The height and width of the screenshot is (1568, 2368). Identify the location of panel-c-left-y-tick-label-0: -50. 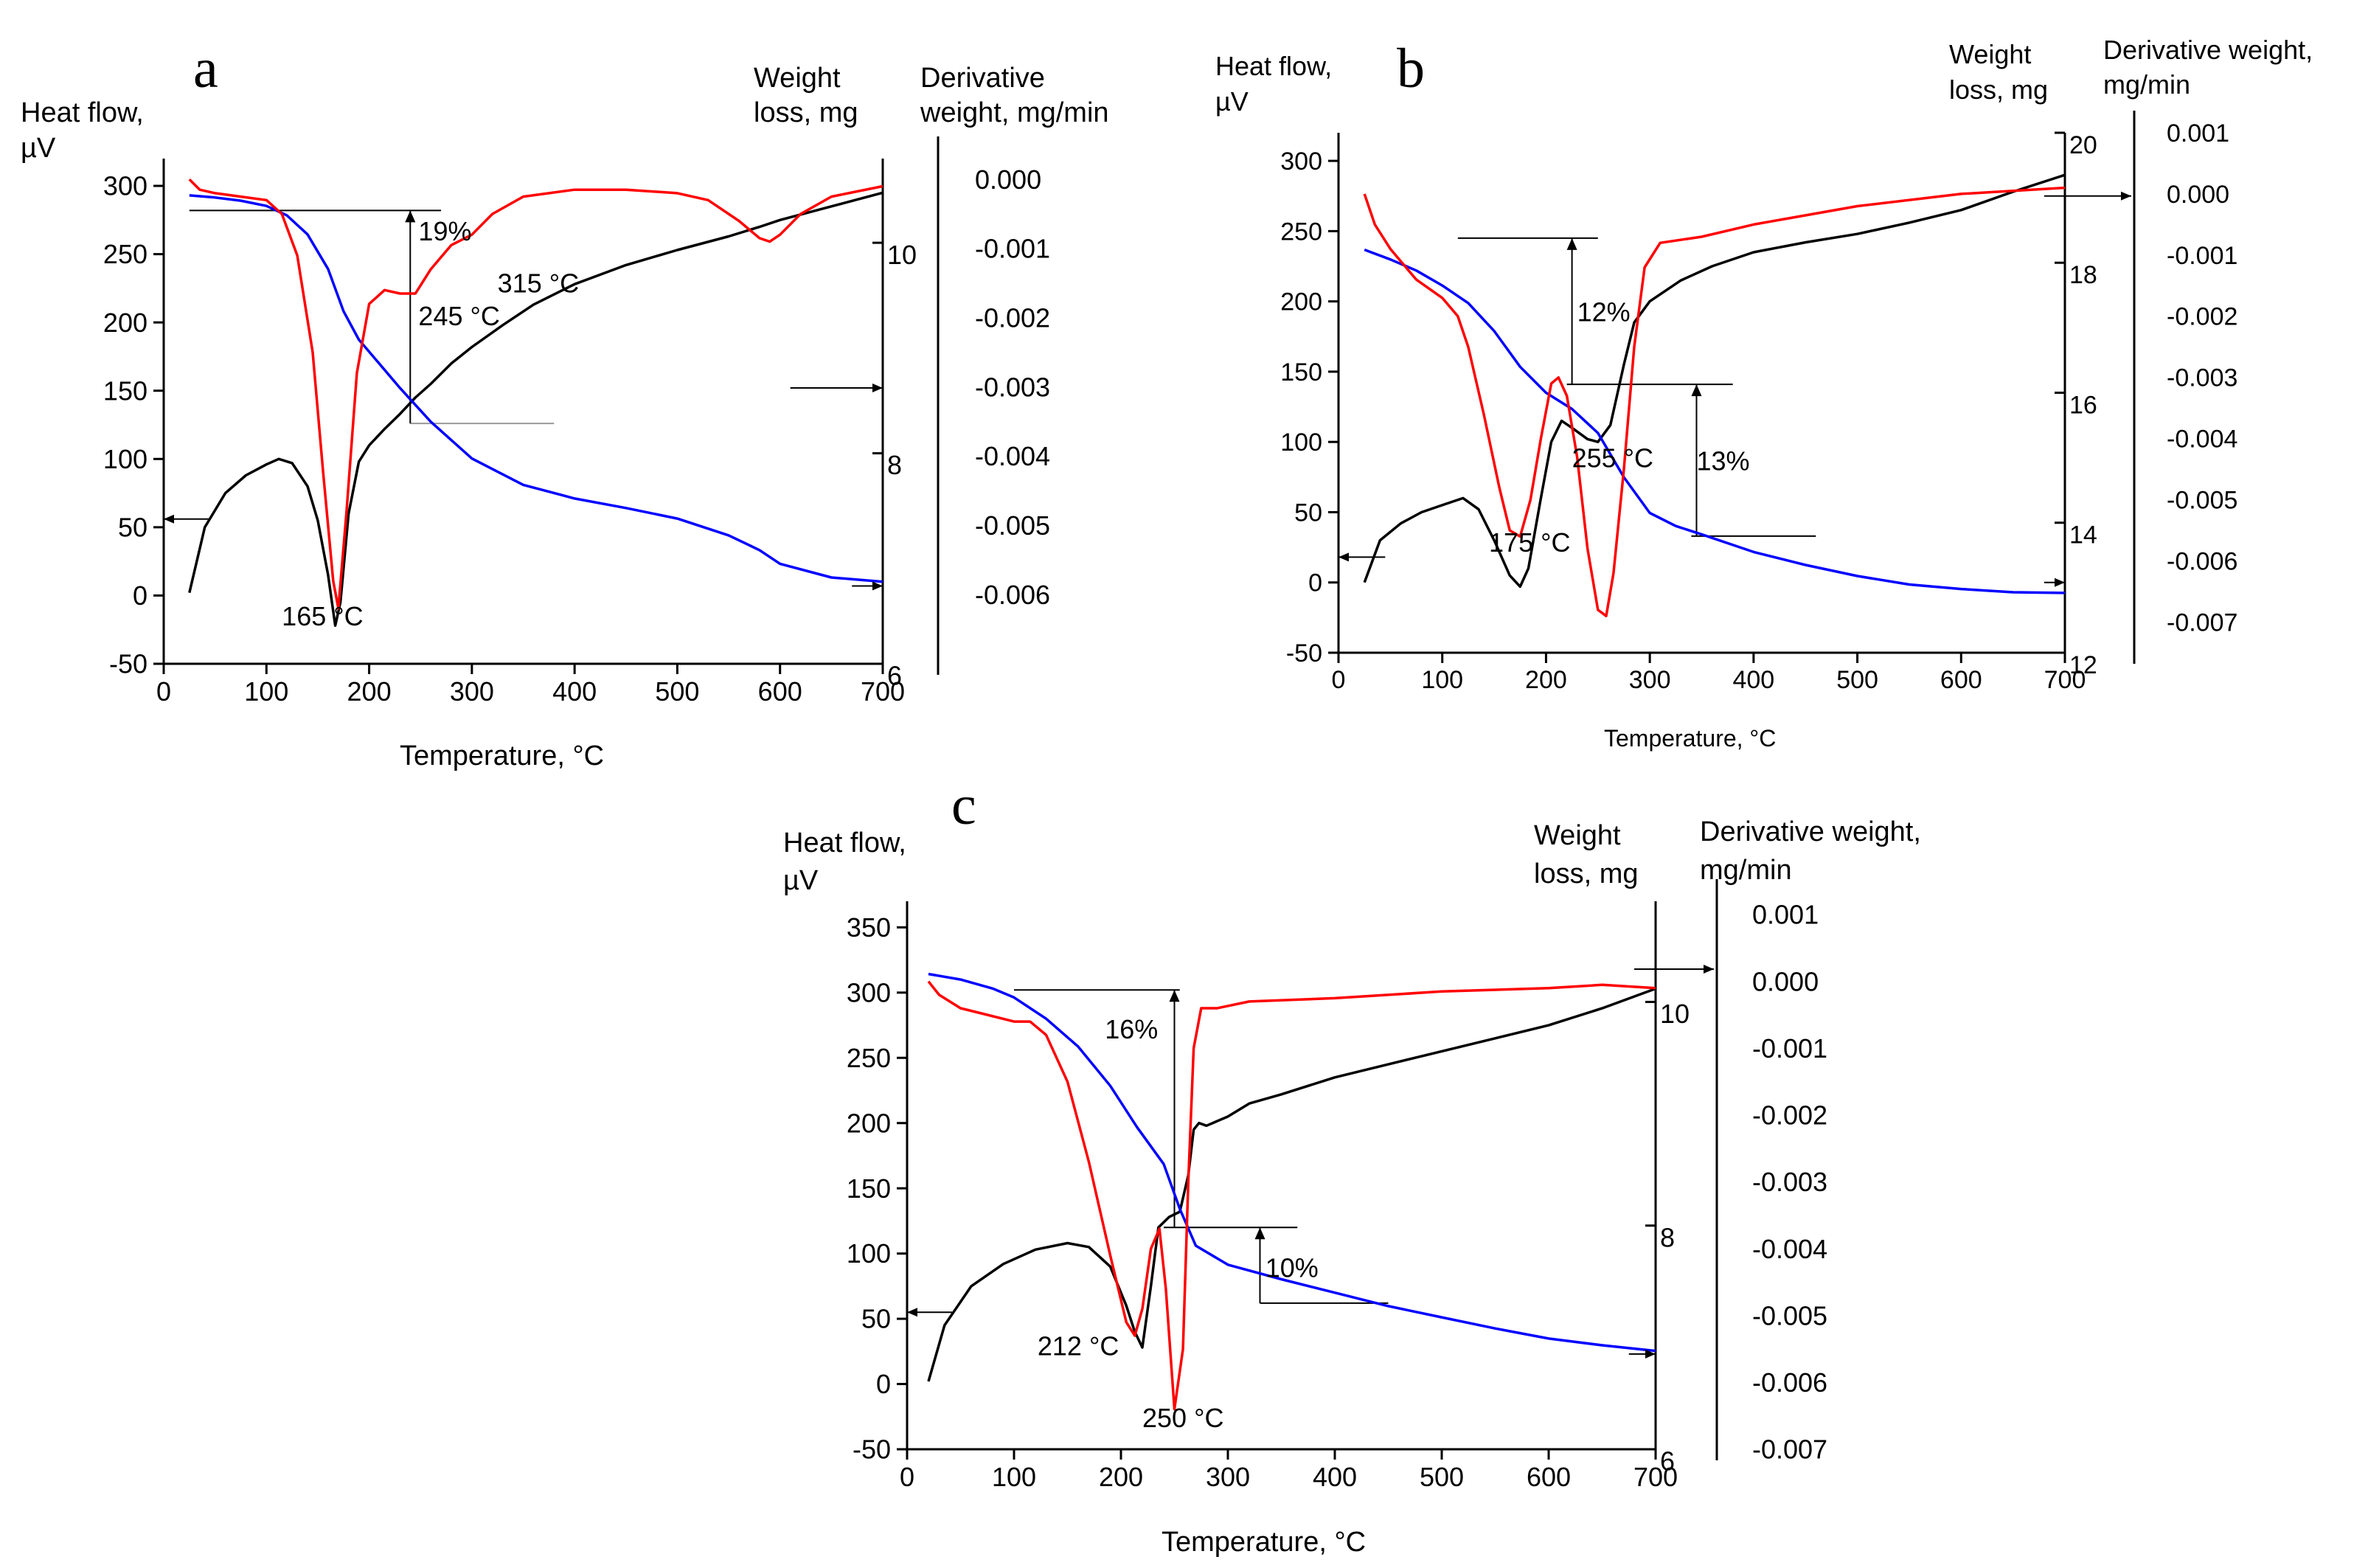
(872, 1450).